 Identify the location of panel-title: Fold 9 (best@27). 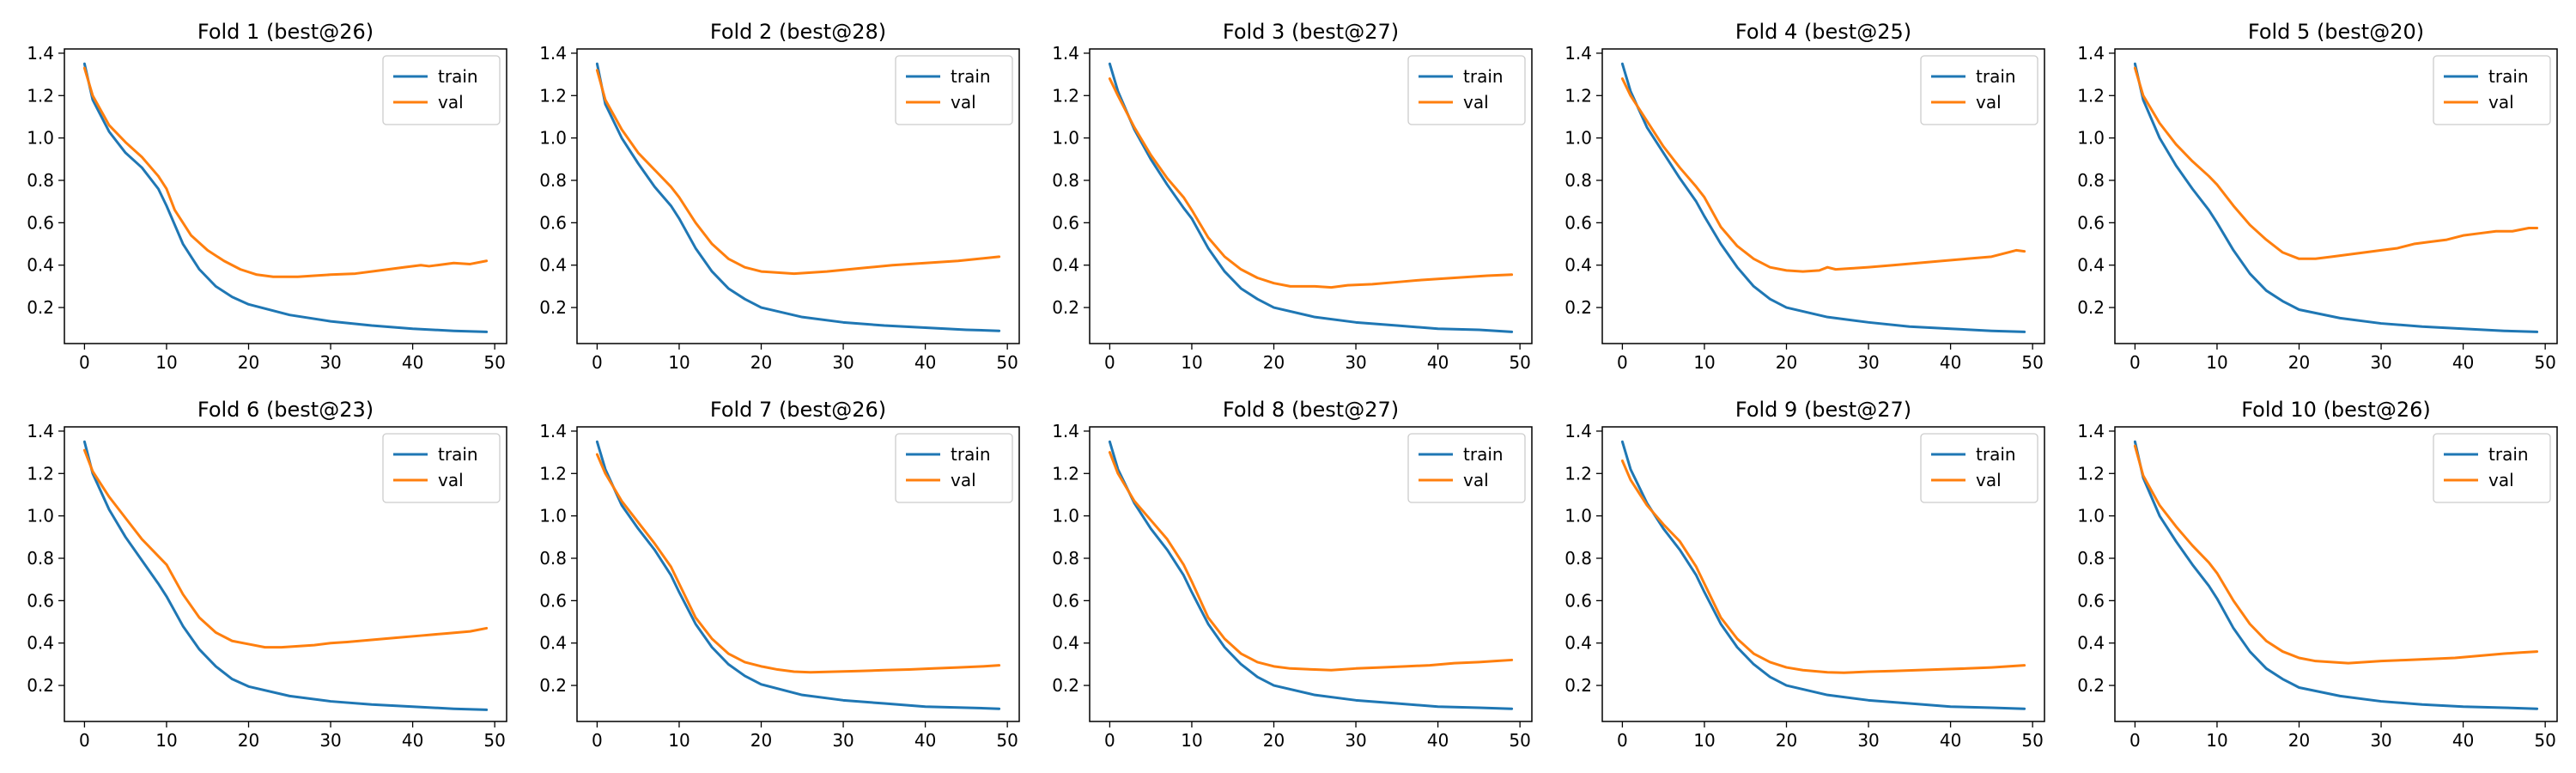
(1823, 410).